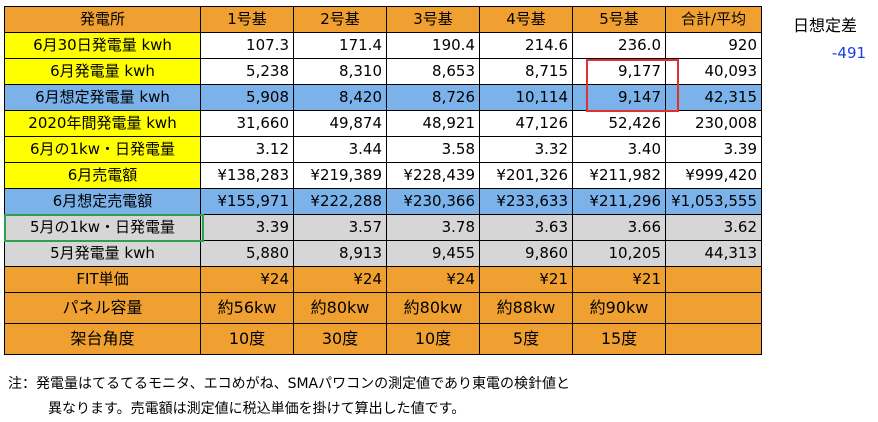  What do you see at coordinates (526, 253) in the screenshot?
I see `table-cell: 9,860` at bounding box center [526, 253].